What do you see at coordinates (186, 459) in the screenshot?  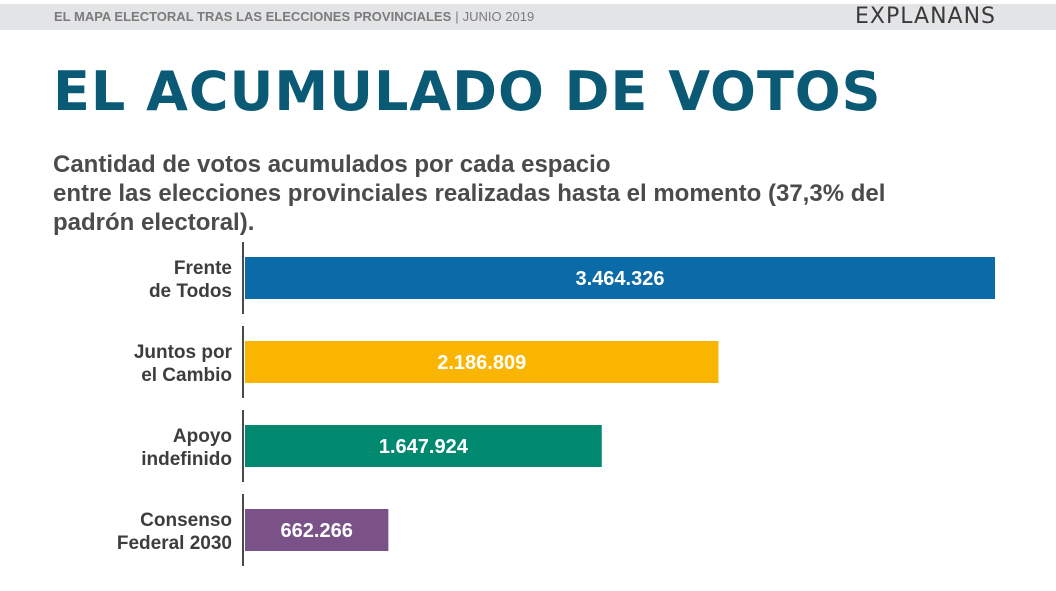 I see `category-label: indefinido` at bounding box center [186, 459].